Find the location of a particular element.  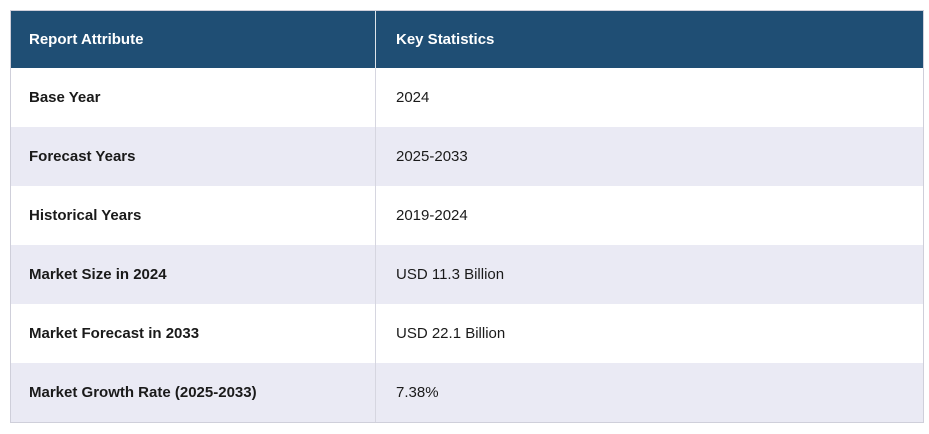

attribute-label: Base Year is located at coordinates (193, 97).